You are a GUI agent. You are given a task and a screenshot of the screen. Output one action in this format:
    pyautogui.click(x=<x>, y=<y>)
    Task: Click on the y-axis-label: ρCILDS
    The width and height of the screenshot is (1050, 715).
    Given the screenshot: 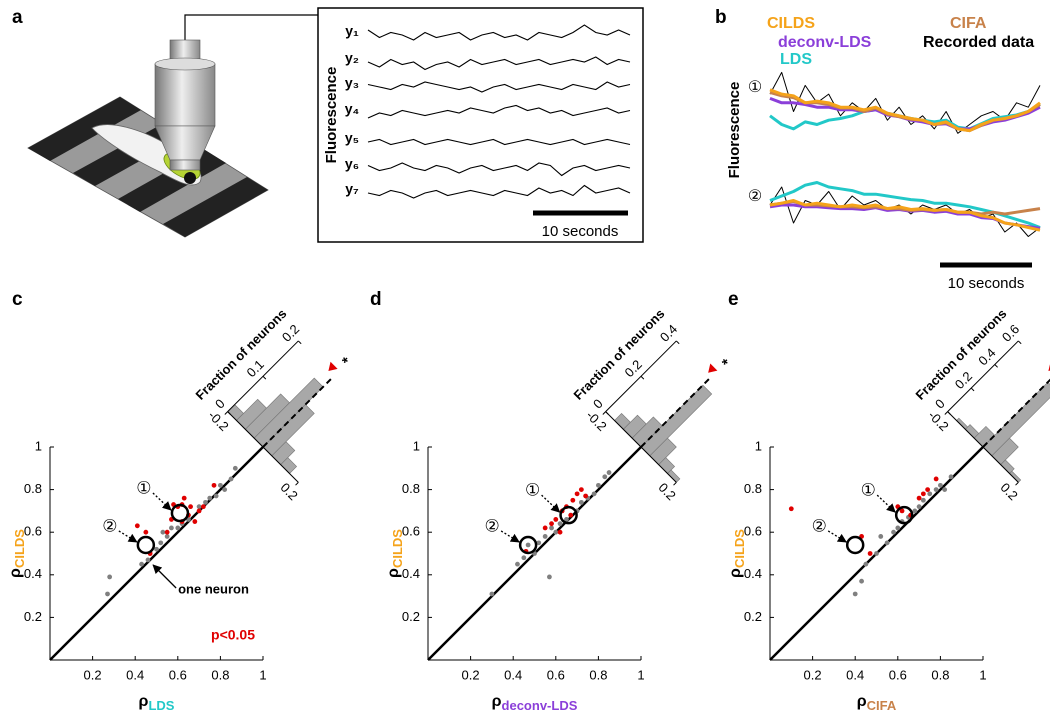 What is the action you would take?
    pyautogui.click(x=395, y=553)
    